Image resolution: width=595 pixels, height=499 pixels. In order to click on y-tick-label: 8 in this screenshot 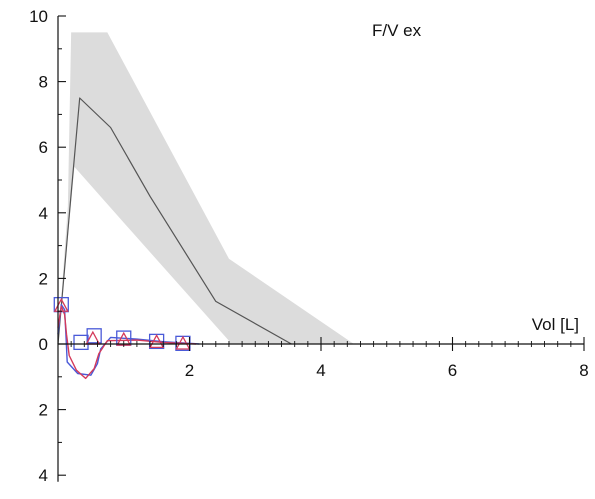, I will do `click(43, 82)`.